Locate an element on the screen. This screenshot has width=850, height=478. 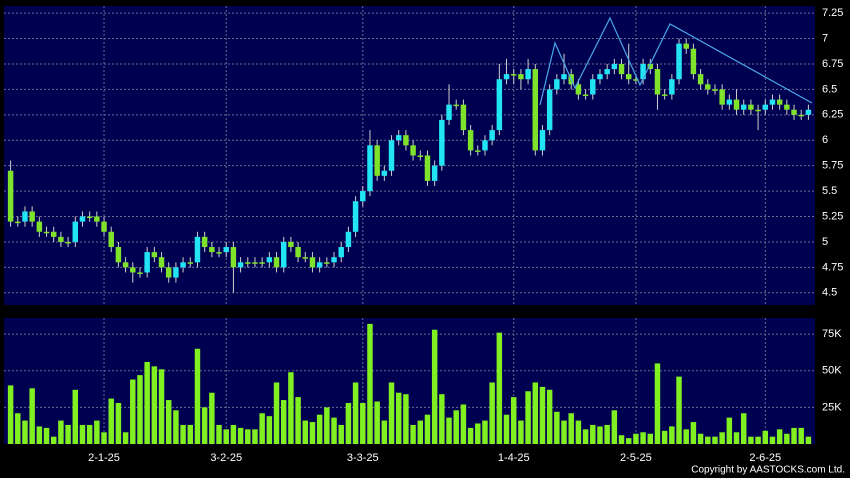
x-tick-label: 1-4-25 is located at coordinates (514, 458).